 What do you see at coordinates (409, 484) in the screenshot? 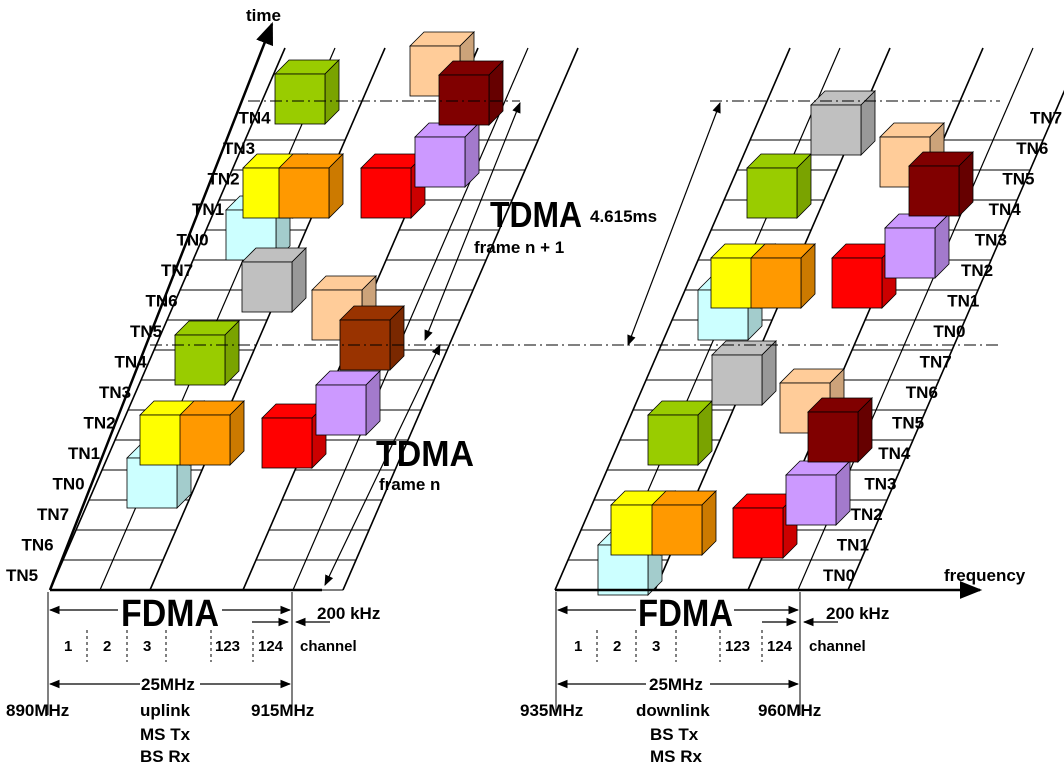
I see `tdma-frame-n-label: frame n` at bounding box center [409, 484].